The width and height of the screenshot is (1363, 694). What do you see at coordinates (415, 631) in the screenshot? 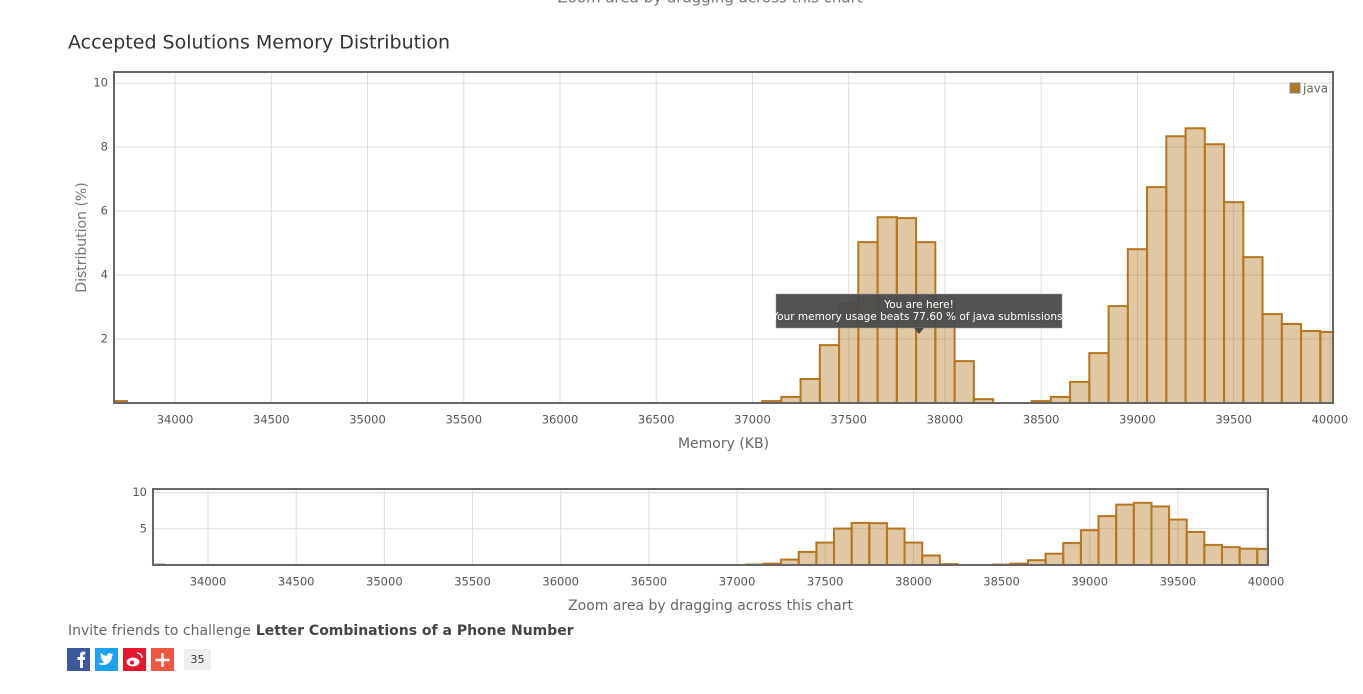
I see `problem-name: Letter Combinations of a Phone Number` at bounding box center [415, 631].